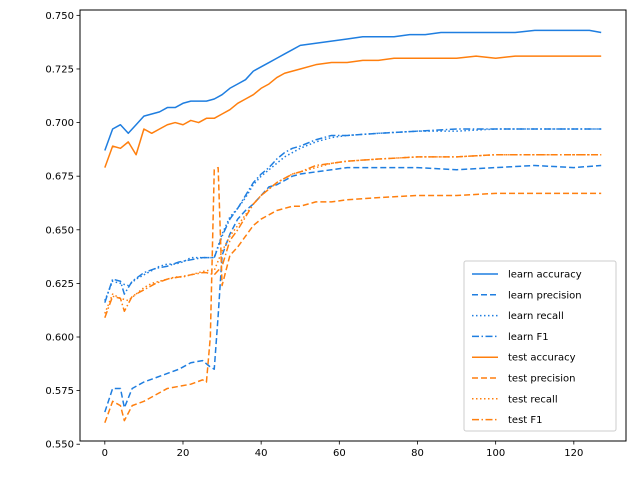  What do you see at coordinates (59, 16) in the screenshot?
I see `y-tick-label: 0.750` at bounding box center [59, 16].